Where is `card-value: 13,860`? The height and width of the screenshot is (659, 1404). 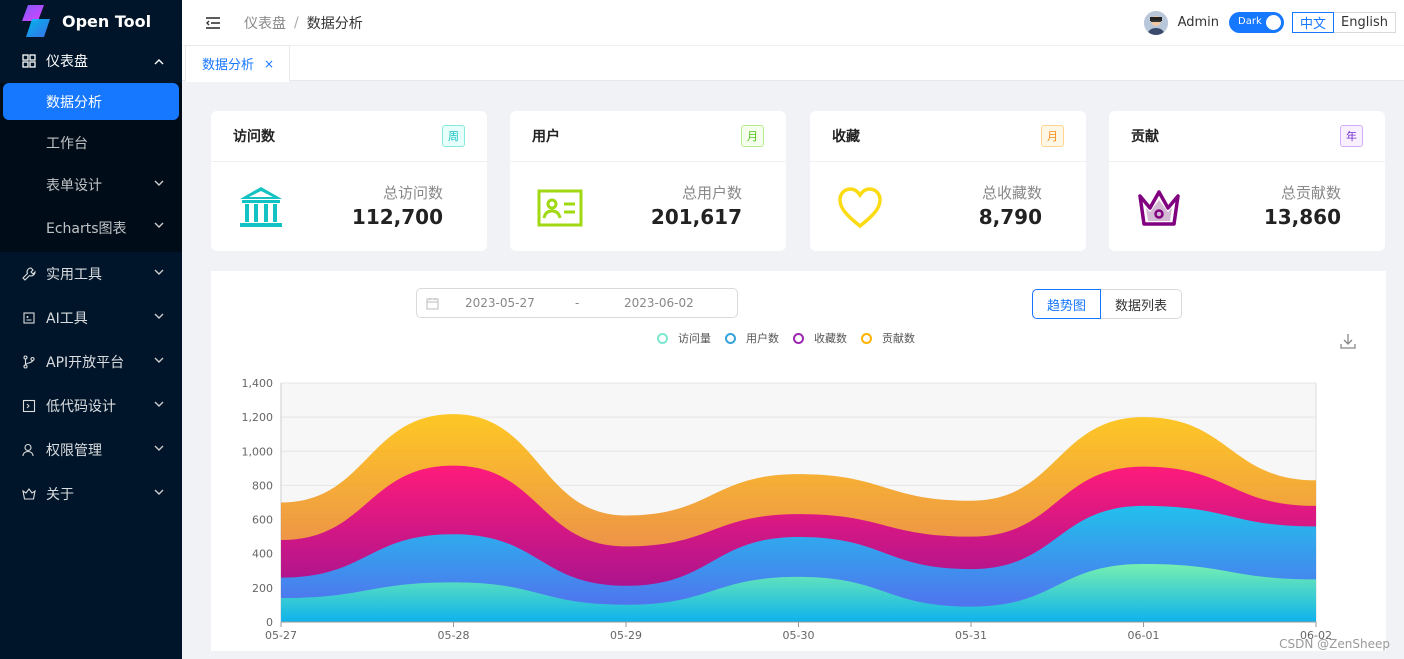 card-value: 13,860 is located at coordinates (1302, 217).